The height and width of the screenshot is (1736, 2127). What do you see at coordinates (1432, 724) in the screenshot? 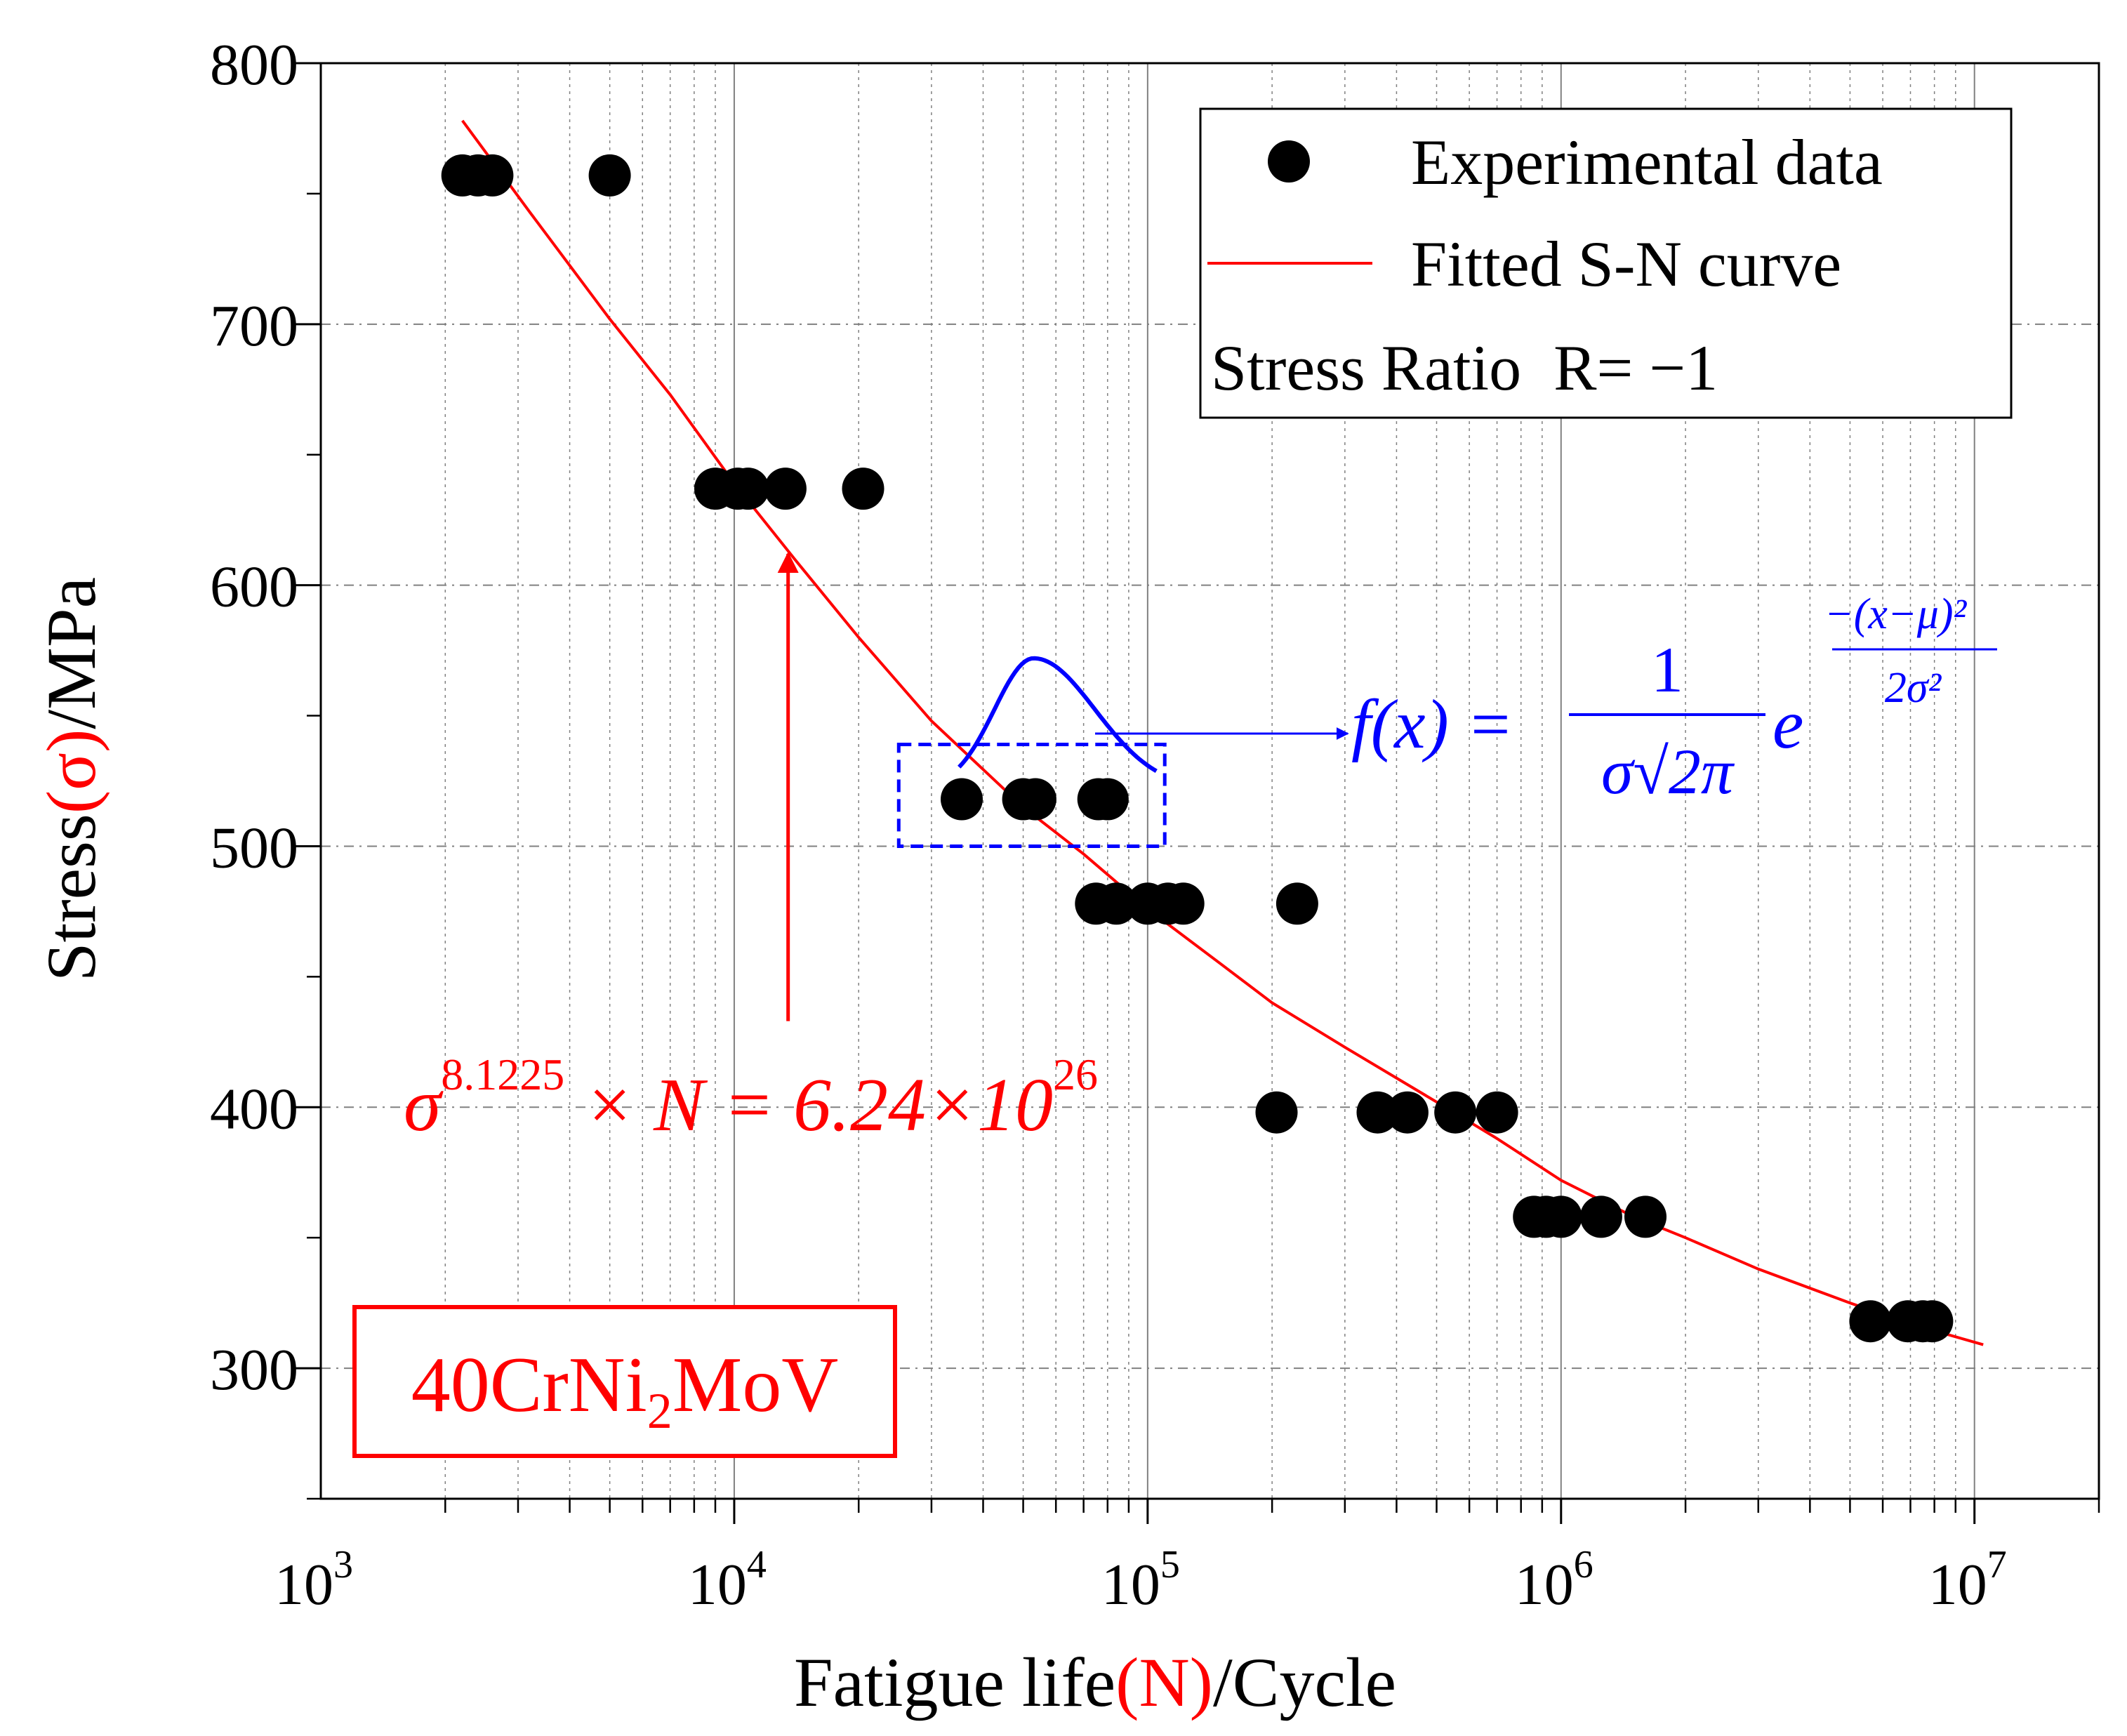
I see `pdf-formula-lhs: f(x) =` at bounding box center [1432, 724].